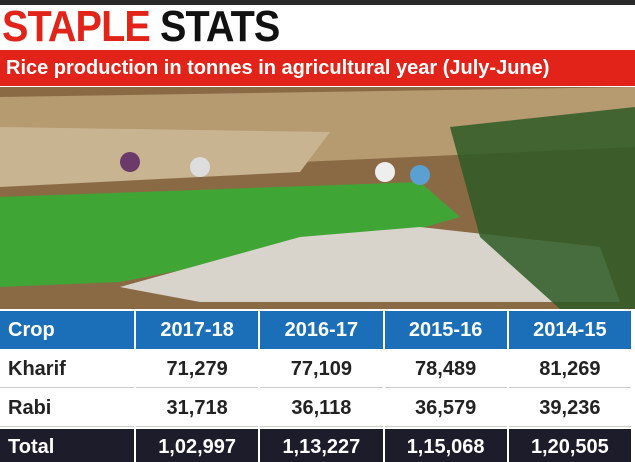 The width and height of the screenshot is (635, 462). What do you see at coordinates (569, 445) in the screenshot?
I see `cell: 1,20,505` at bounding box center [569, 445].